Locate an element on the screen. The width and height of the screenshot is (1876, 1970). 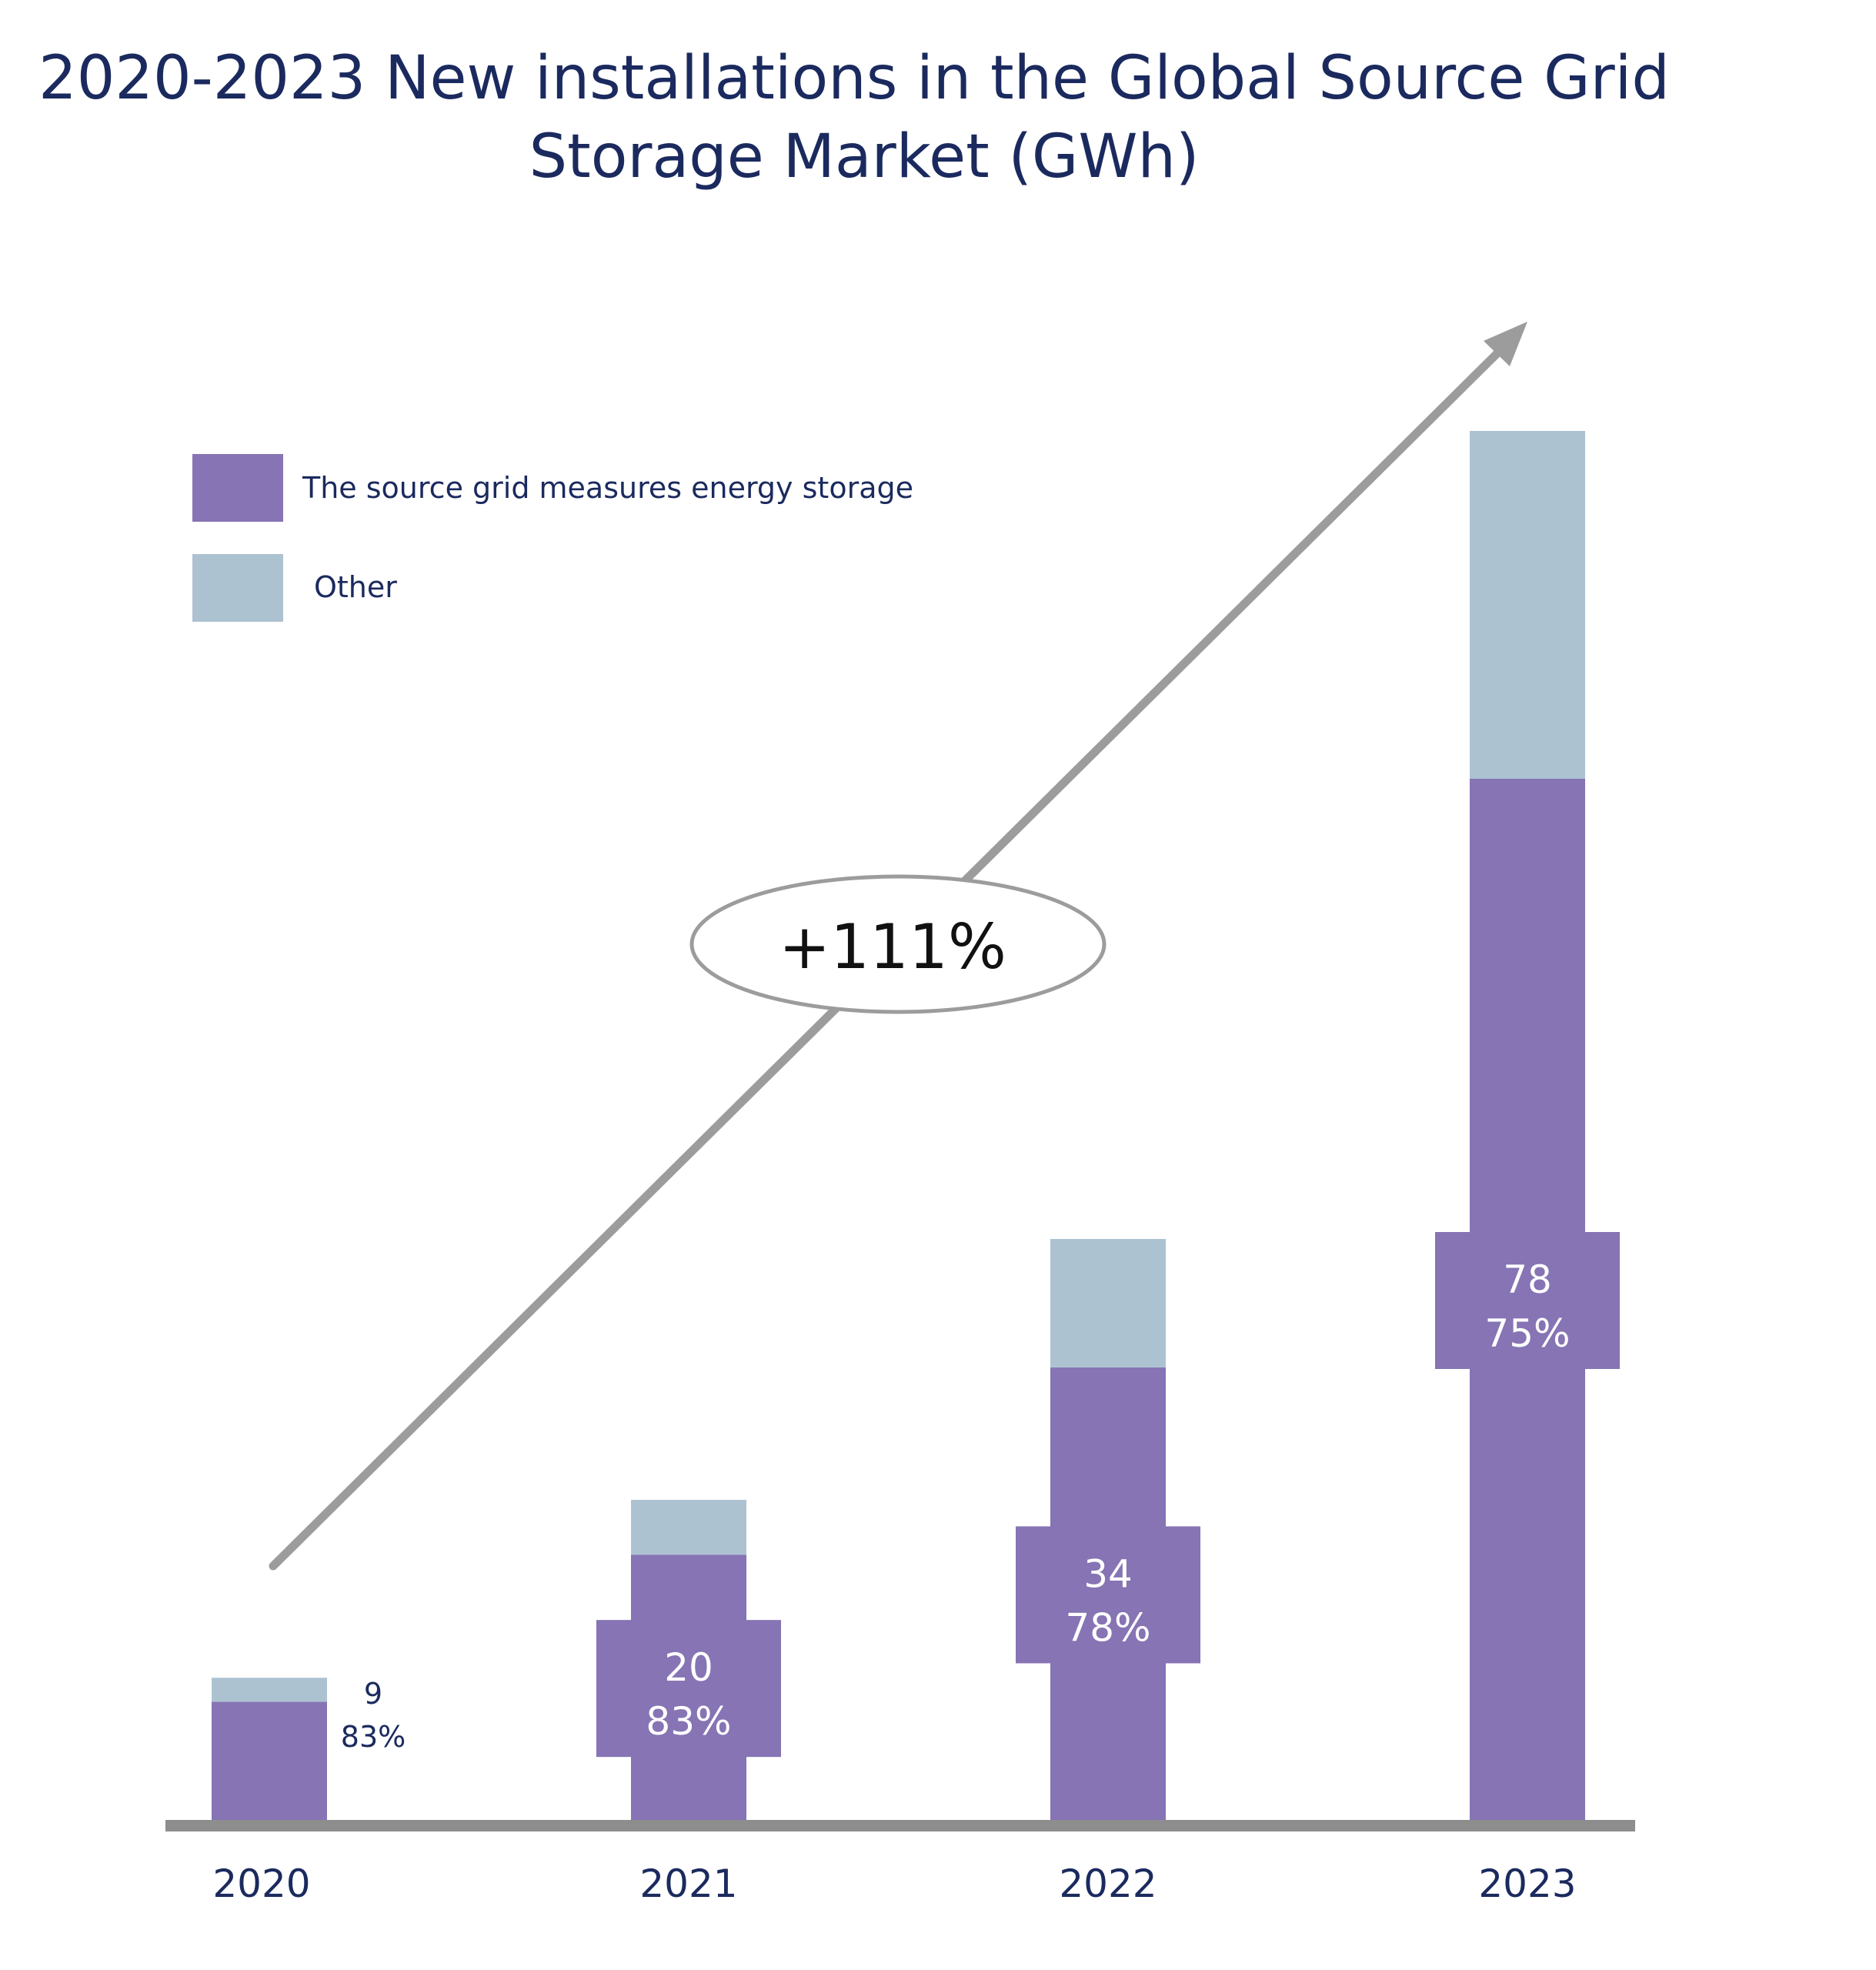
data-label-box-2022 is located at coordinates (1108, 1595).